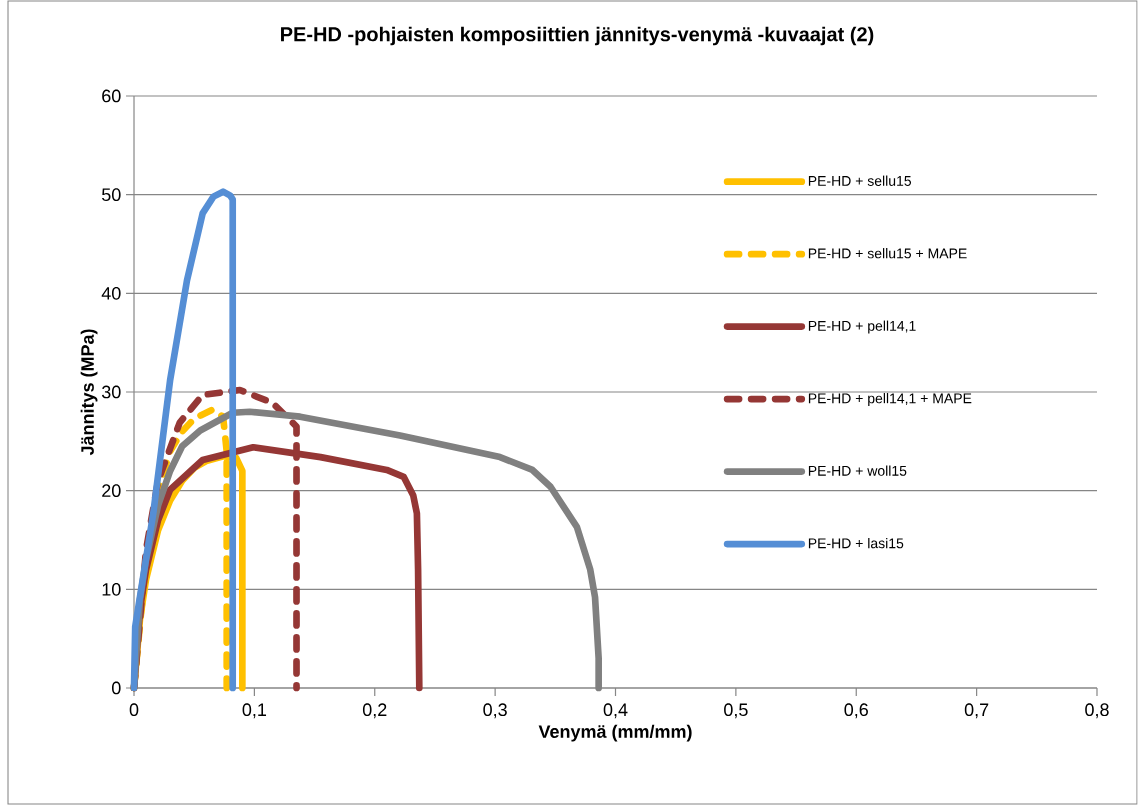 The width and height of the screenshot is (1141, 805). I want to click on x-tick-label: 0,1, so click(254, 711).